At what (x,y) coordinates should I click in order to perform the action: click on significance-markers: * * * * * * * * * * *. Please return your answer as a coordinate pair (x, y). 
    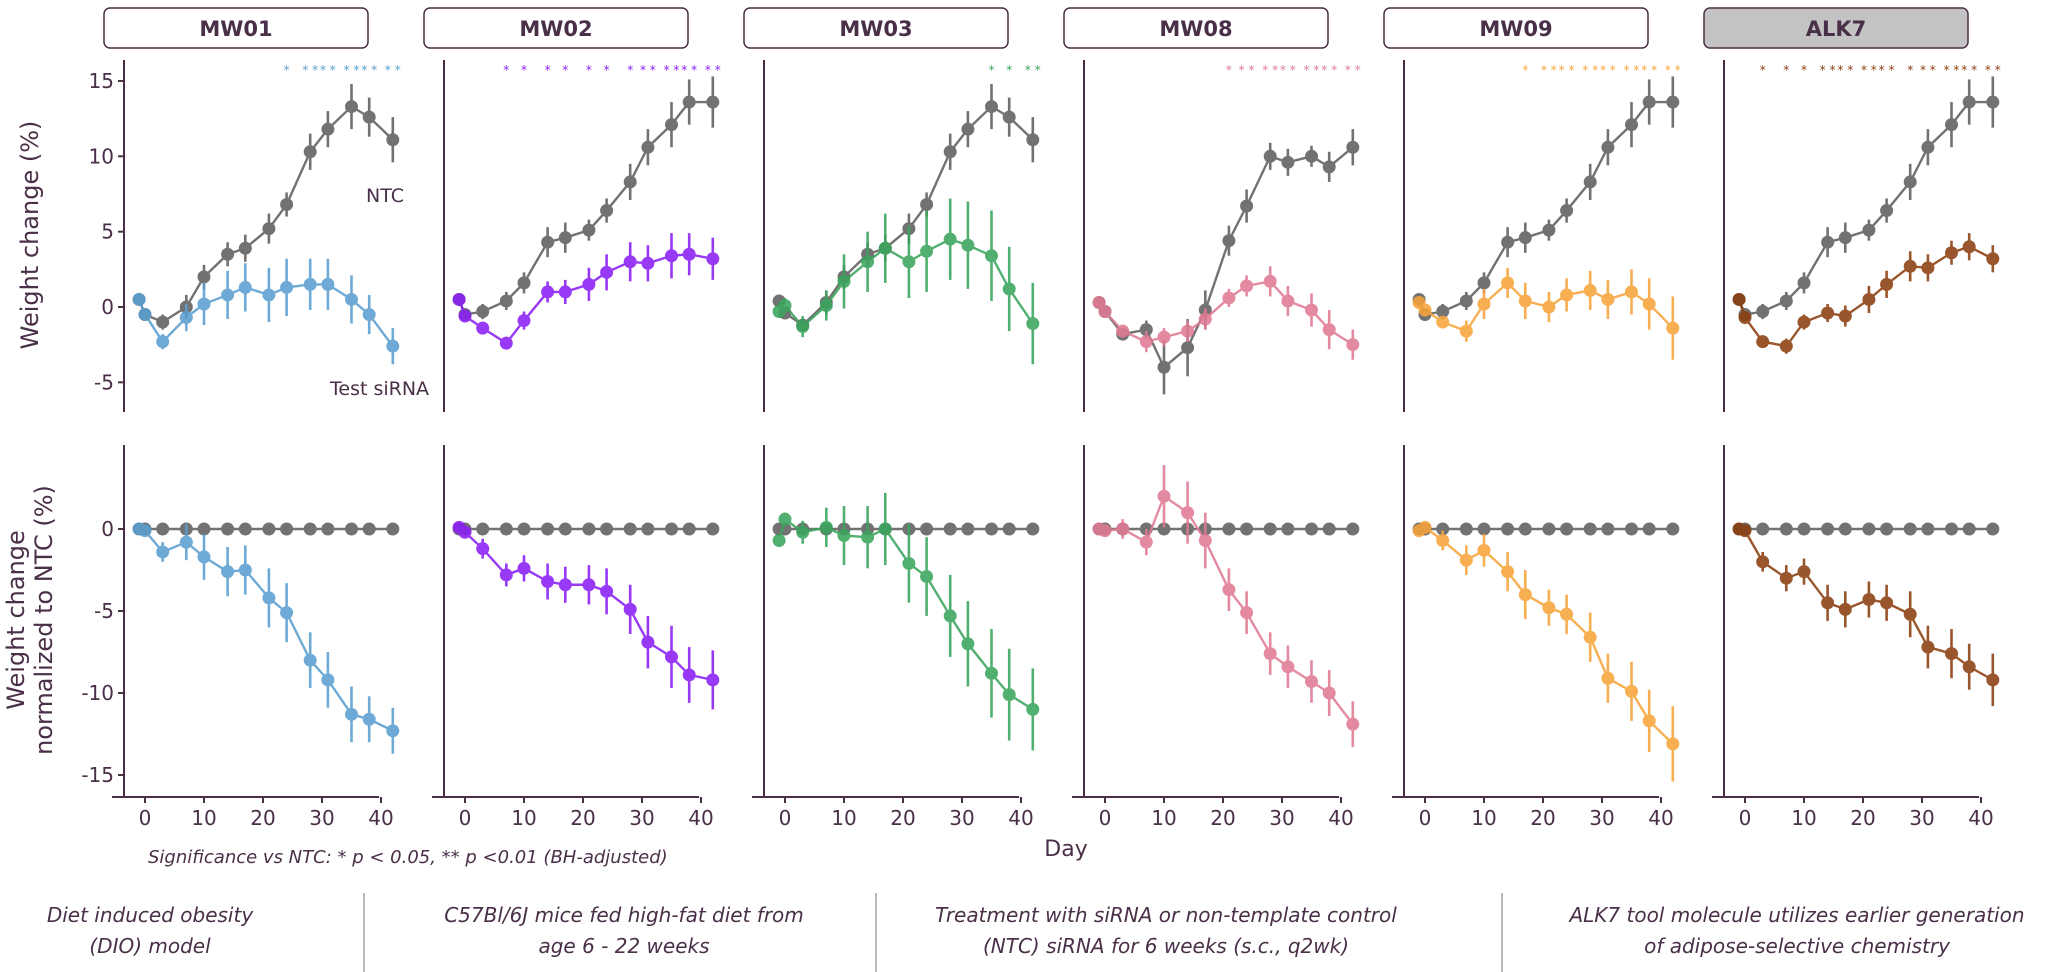
    Looking at the image, I should click on (342, 70).